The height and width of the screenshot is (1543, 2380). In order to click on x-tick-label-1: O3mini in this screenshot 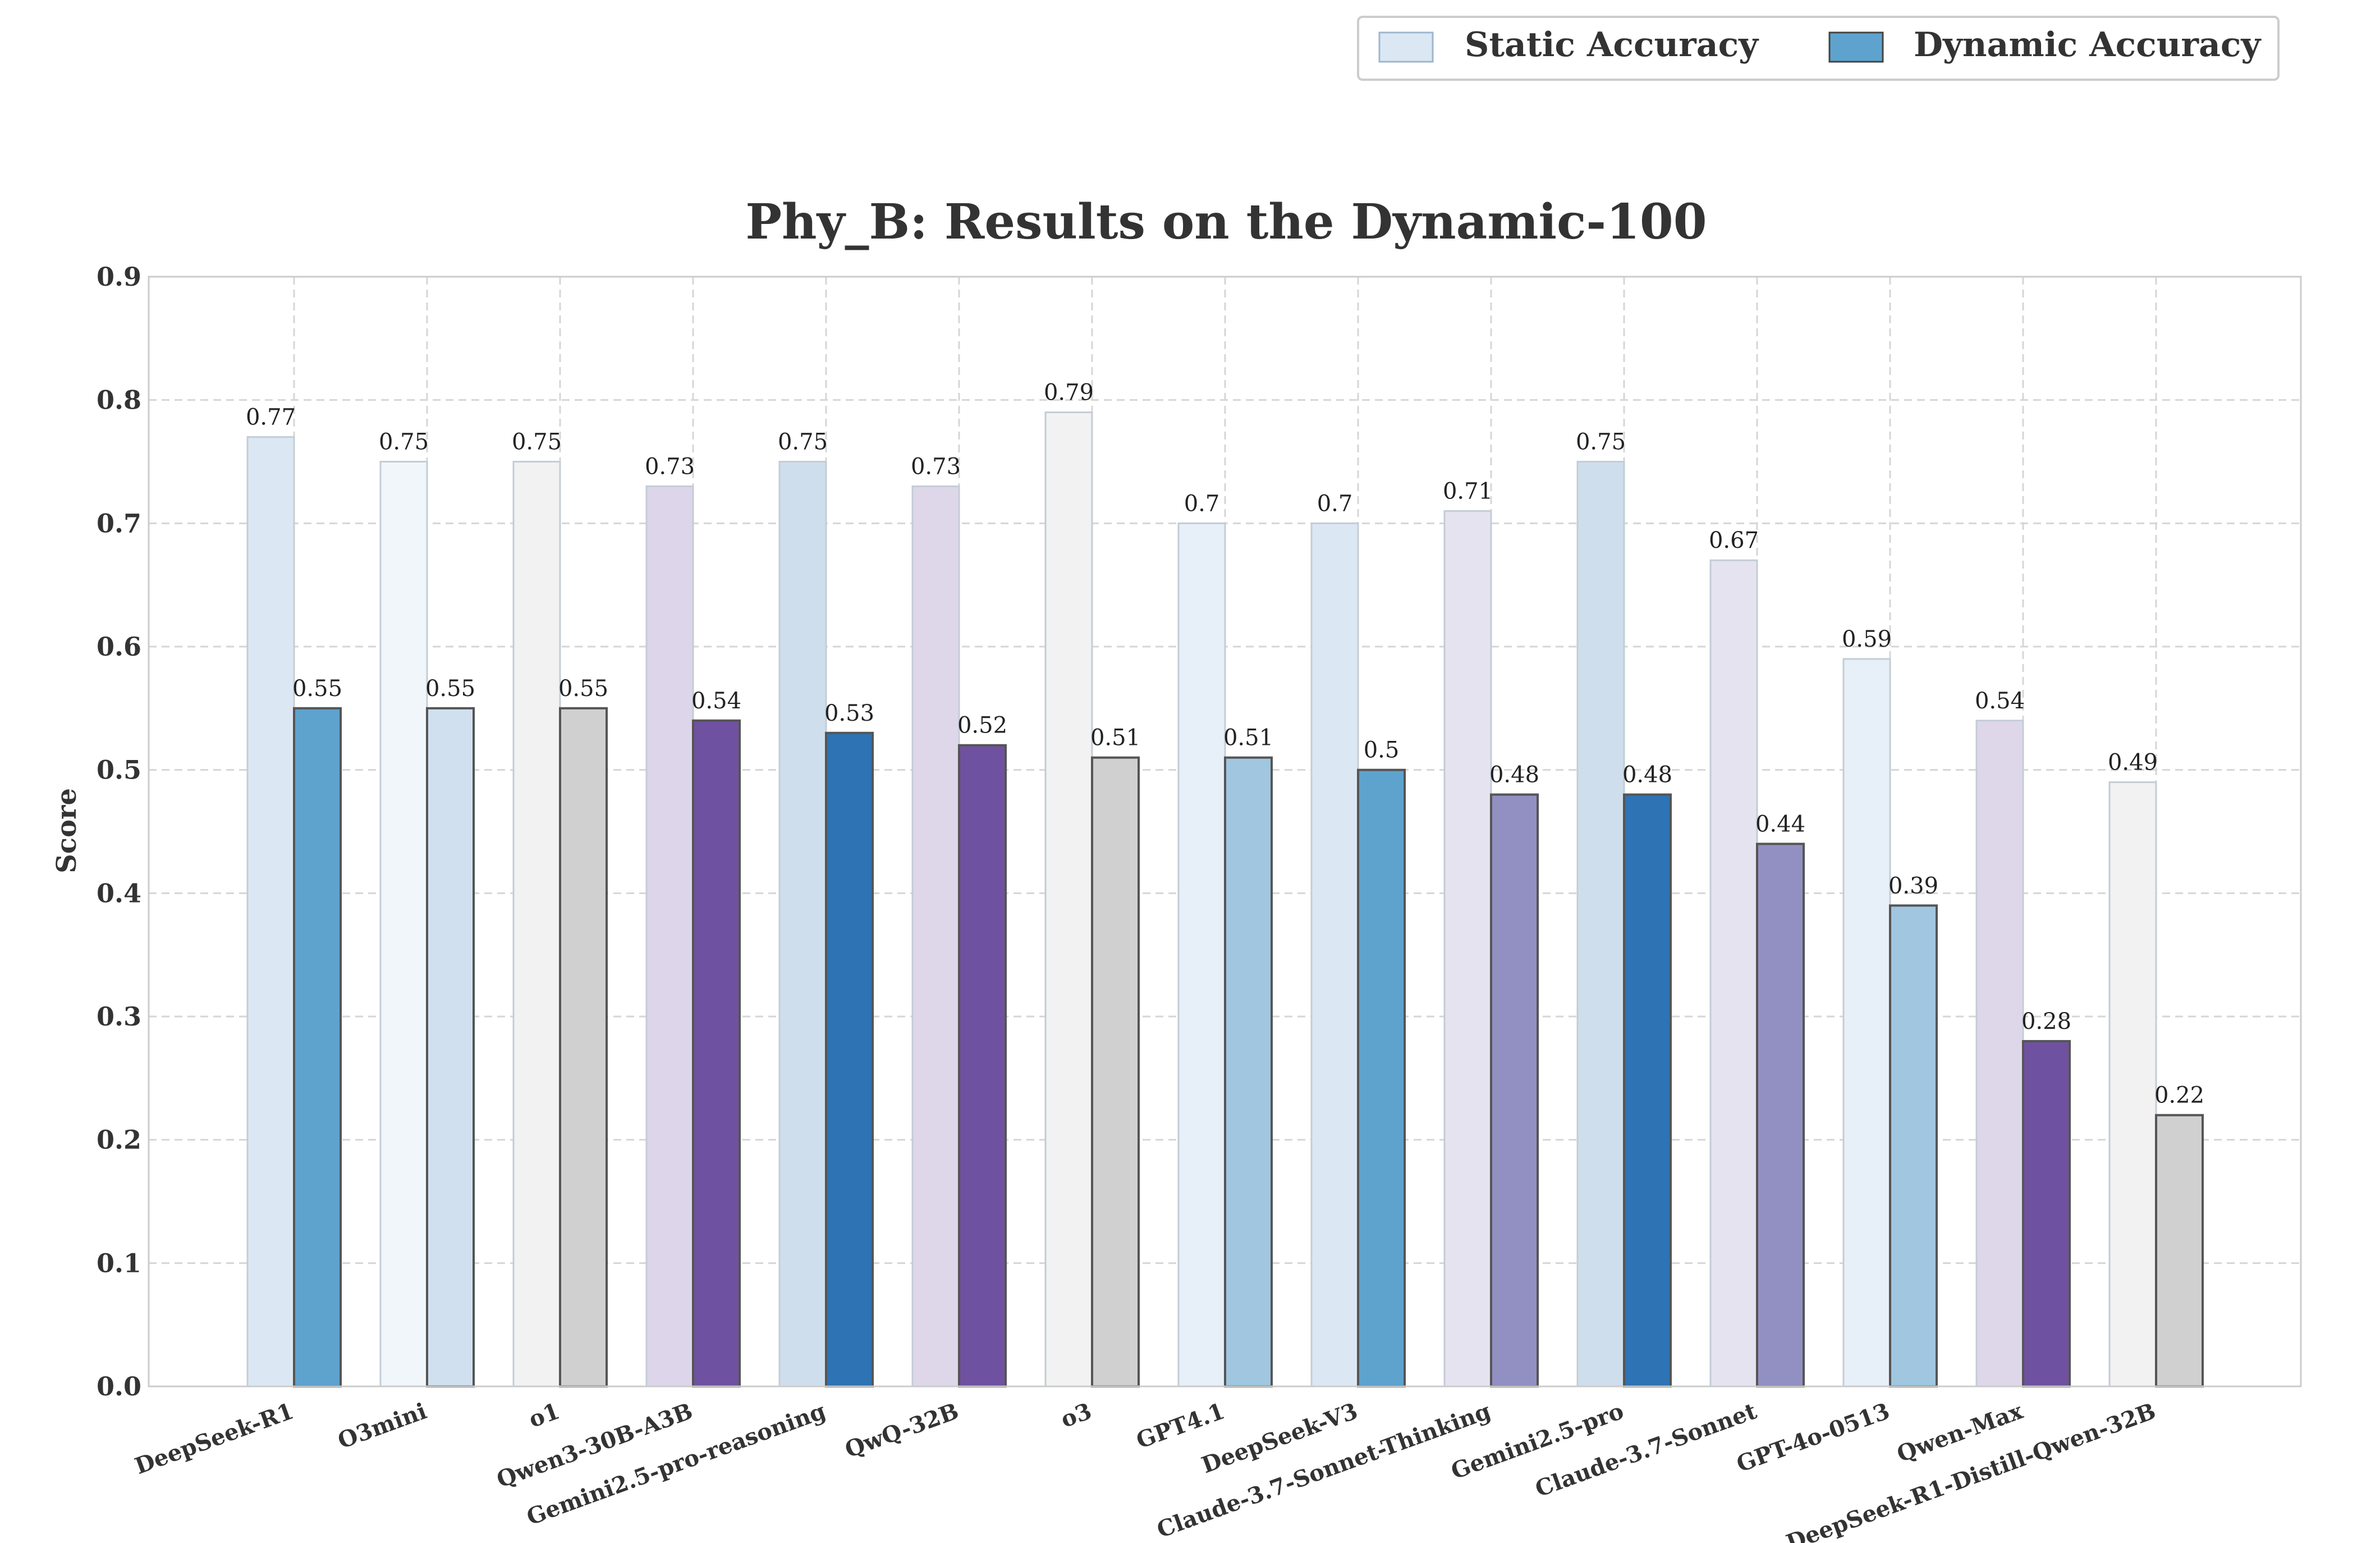, I will do `click(382, 1426)`.